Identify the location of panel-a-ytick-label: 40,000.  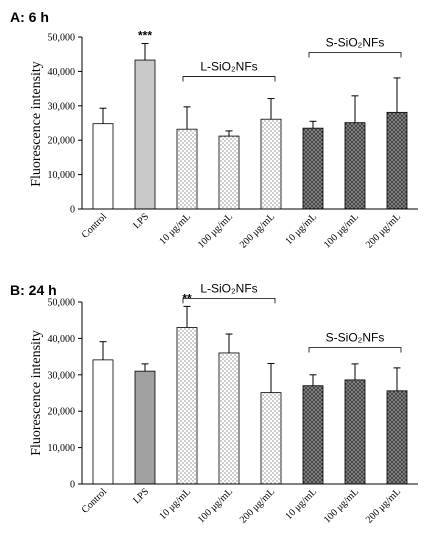
(62, 72).